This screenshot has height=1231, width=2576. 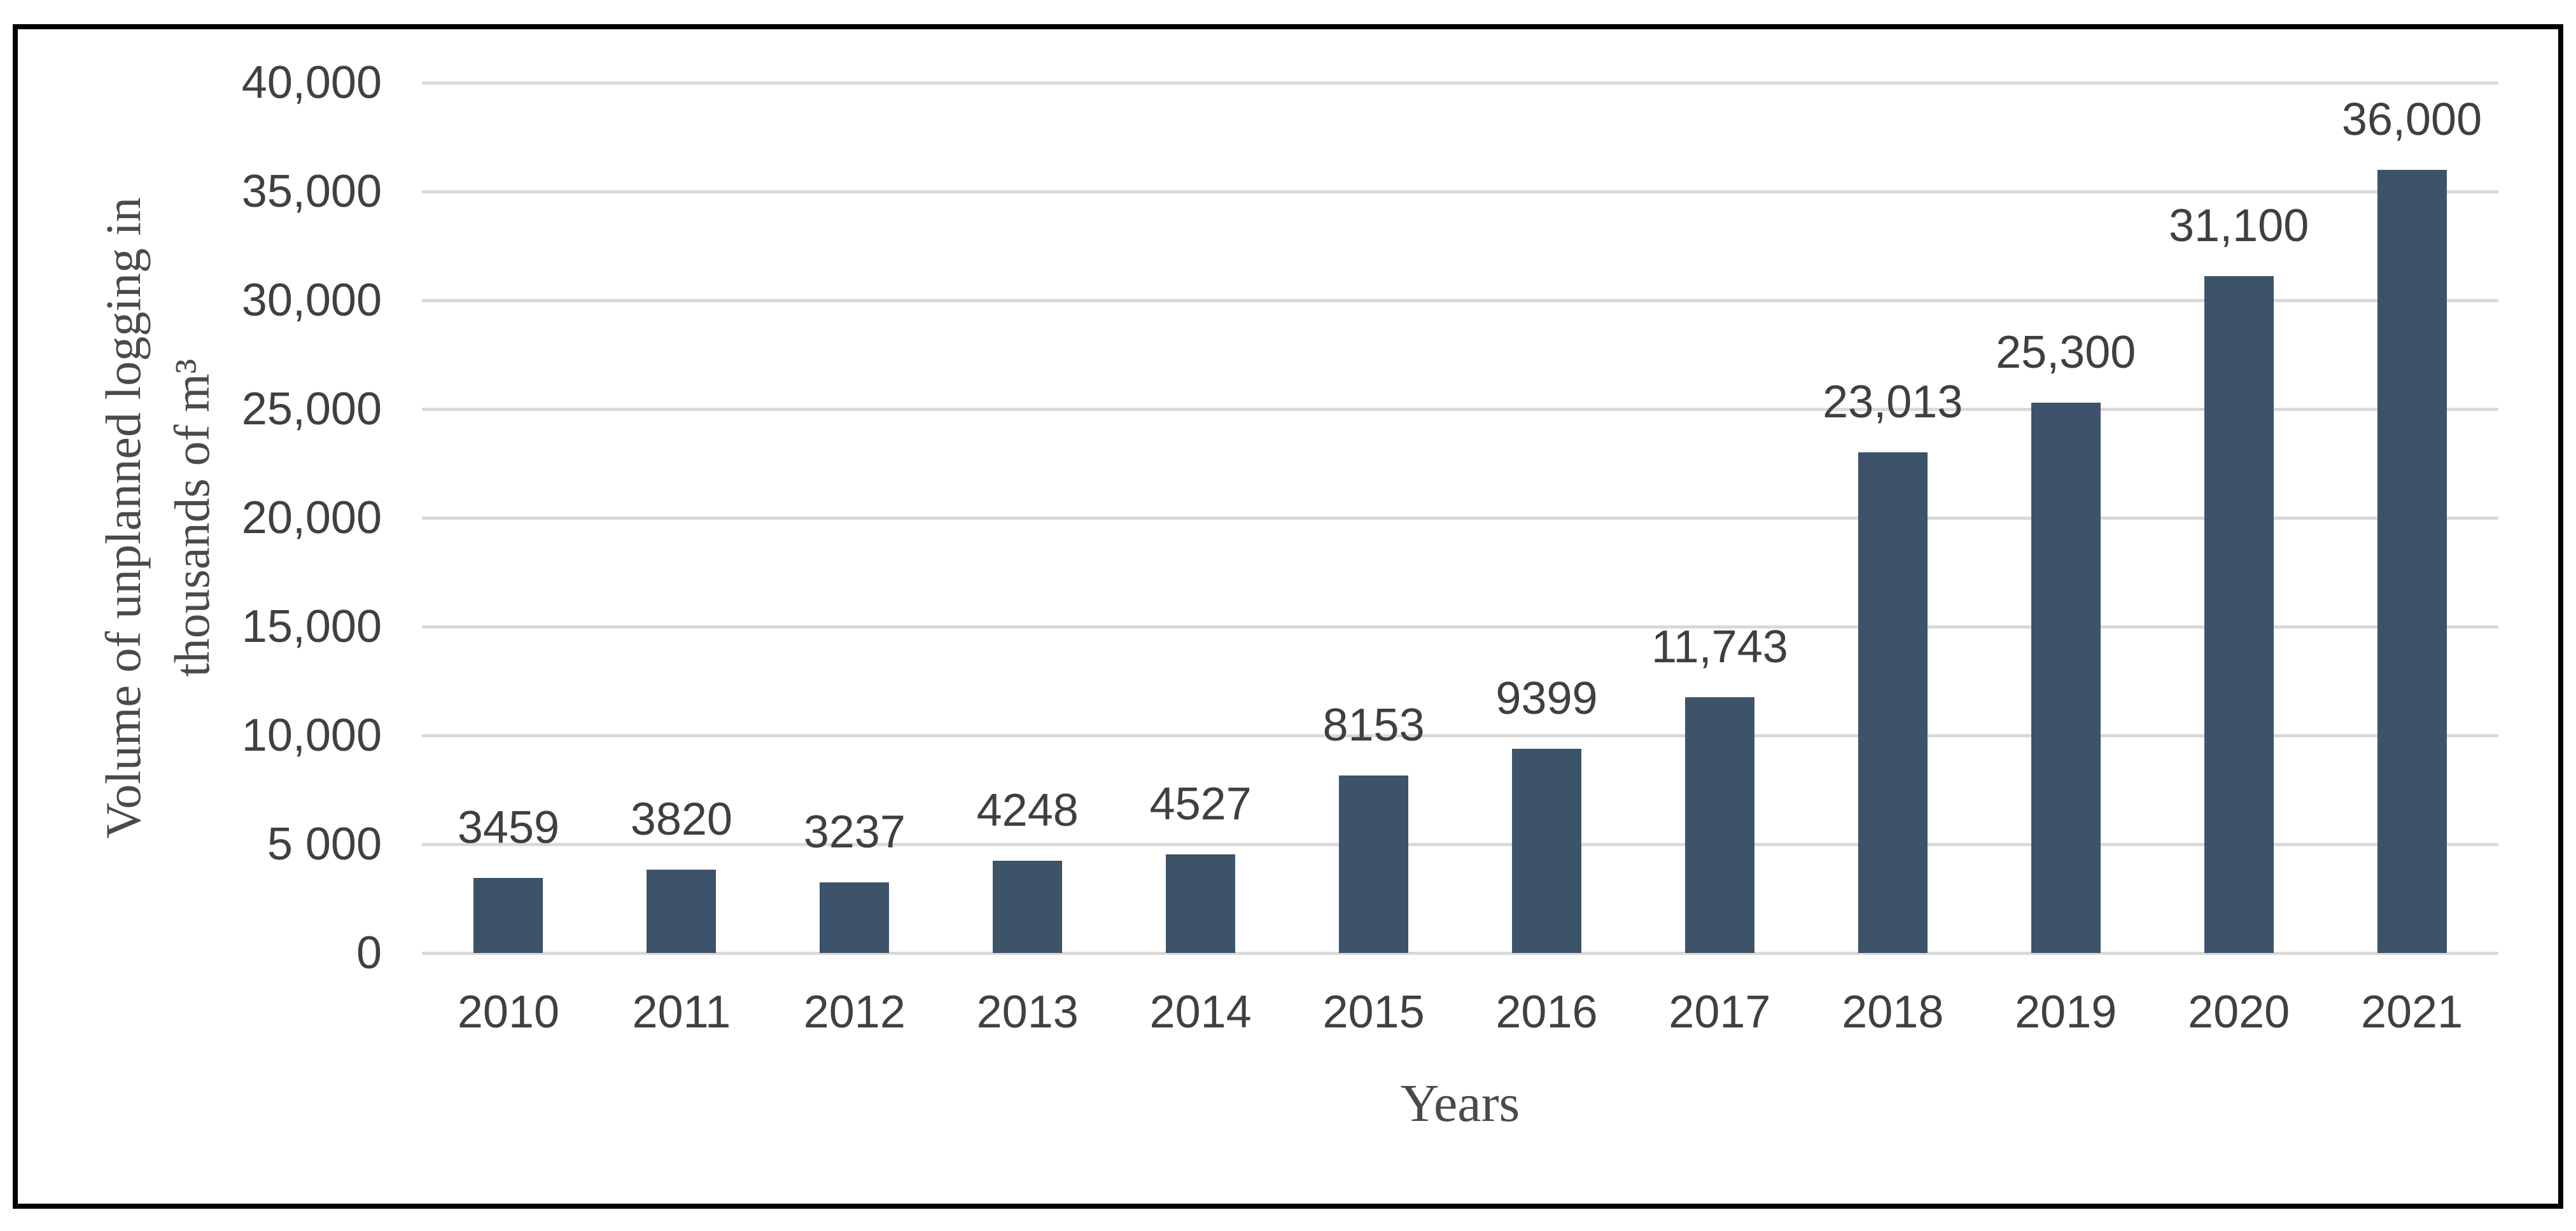 I want to click on bar-value-label: 4527, so click(x=1200, y=804).